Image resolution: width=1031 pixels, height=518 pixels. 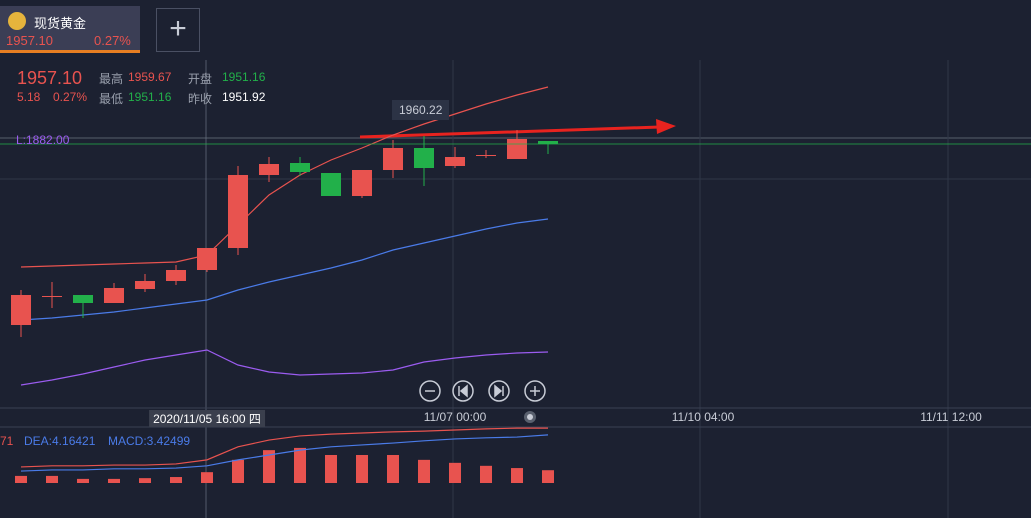 I want to click on value: 1951.92, so click(x=244, y=97).